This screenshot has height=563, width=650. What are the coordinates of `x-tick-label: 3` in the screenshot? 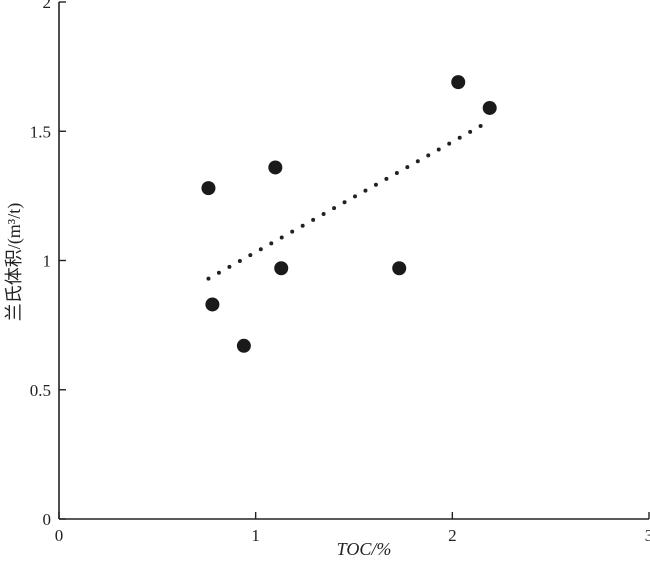 It's located at (647, 535).